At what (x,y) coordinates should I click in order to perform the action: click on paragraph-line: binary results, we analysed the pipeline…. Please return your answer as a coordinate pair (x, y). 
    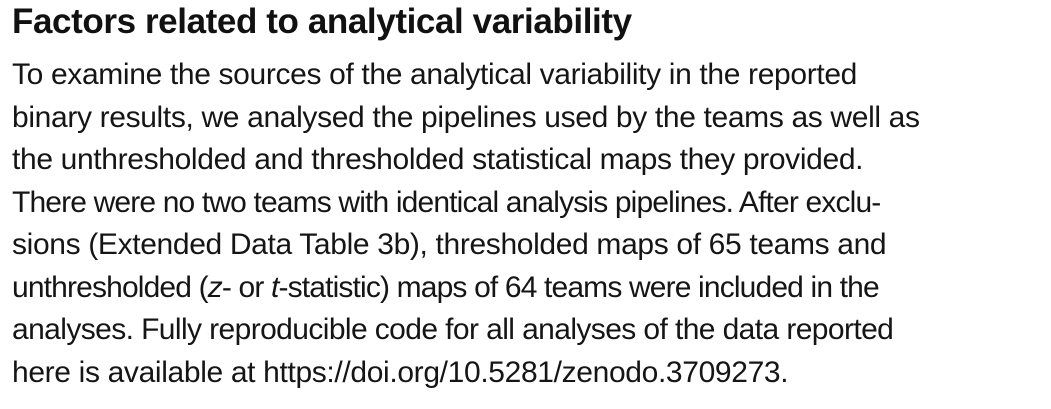
    Looking at the image, I should click on (466, 117).